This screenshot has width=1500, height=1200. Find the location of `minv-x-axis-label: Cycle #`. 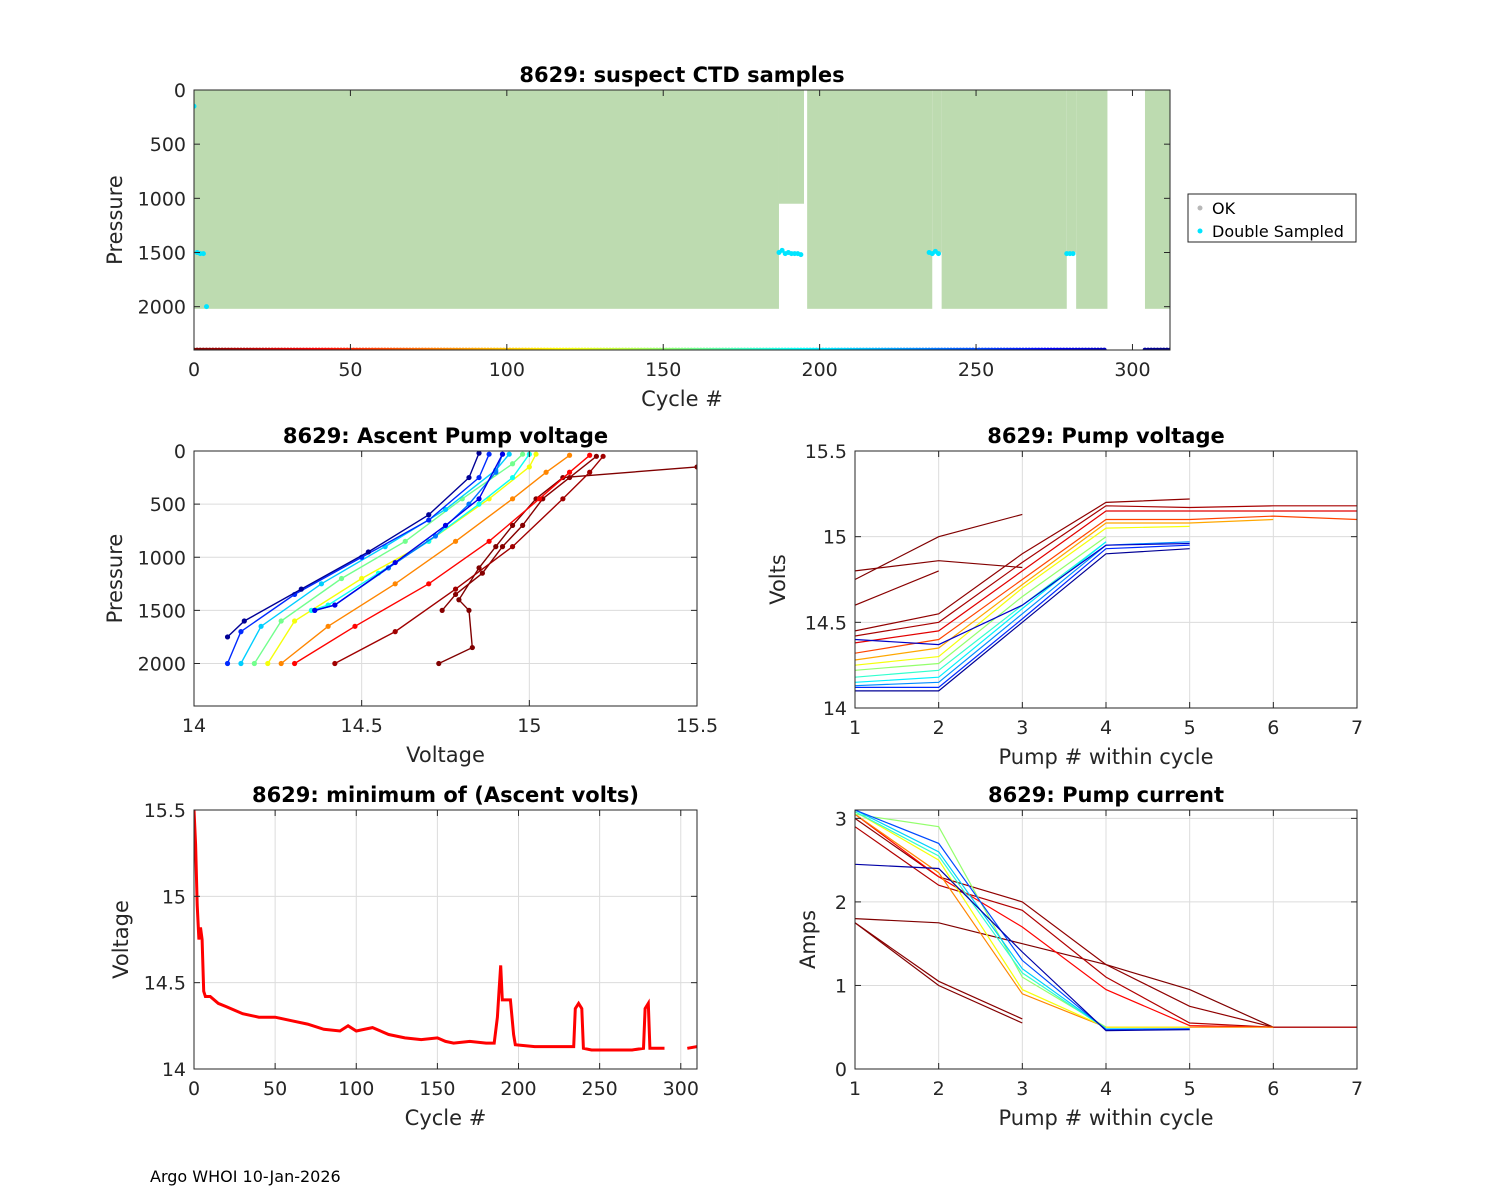

minv-x-axis-label: Cycle # is located at coordinates (446, 1118).